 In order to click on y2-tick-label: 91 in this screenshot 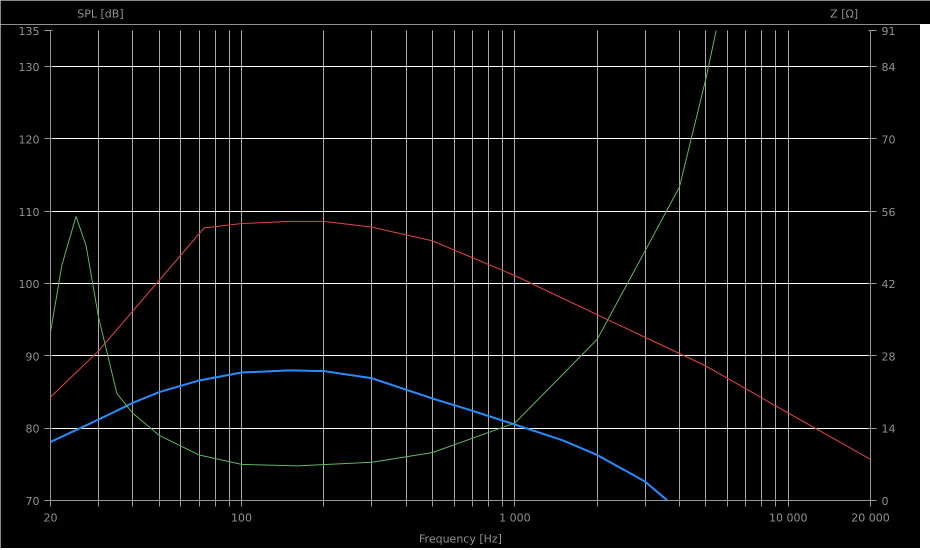, I will do `click(889, 31)`.